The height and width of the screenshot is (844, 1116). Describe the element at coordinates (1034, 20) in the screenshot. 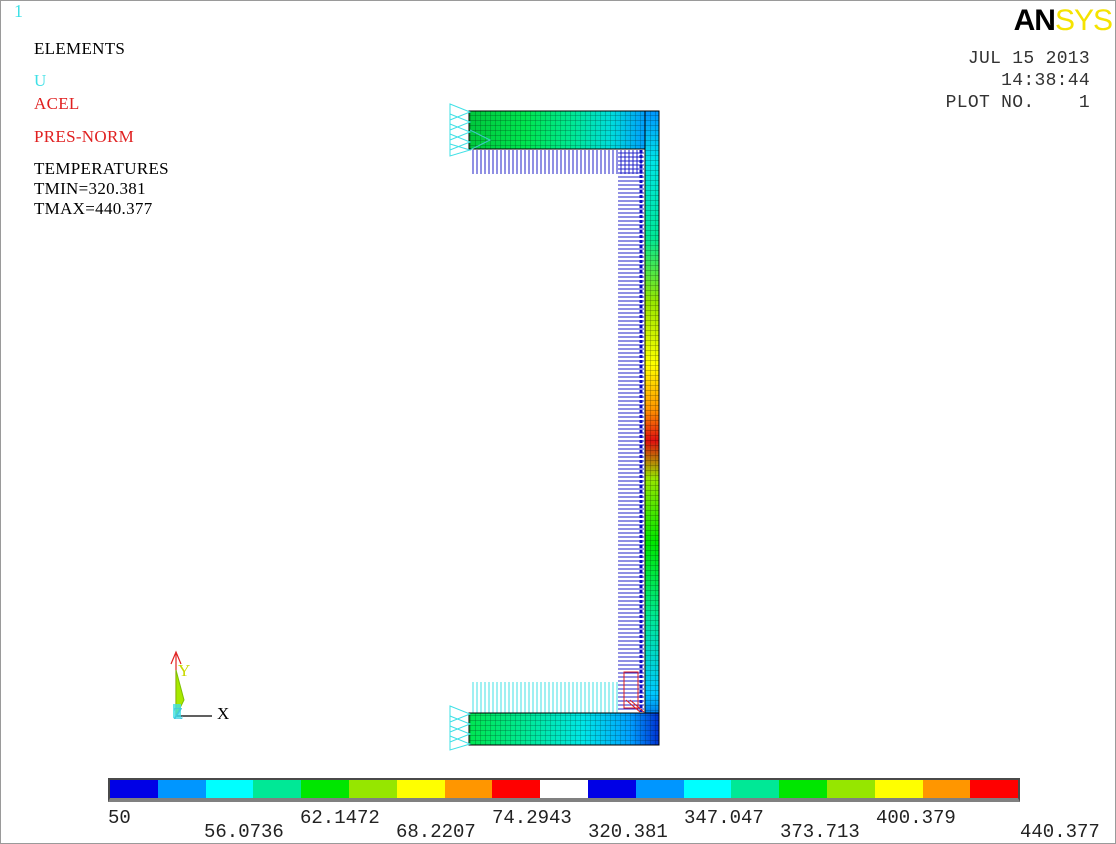

I see `logo-part-an: AN` at that location.